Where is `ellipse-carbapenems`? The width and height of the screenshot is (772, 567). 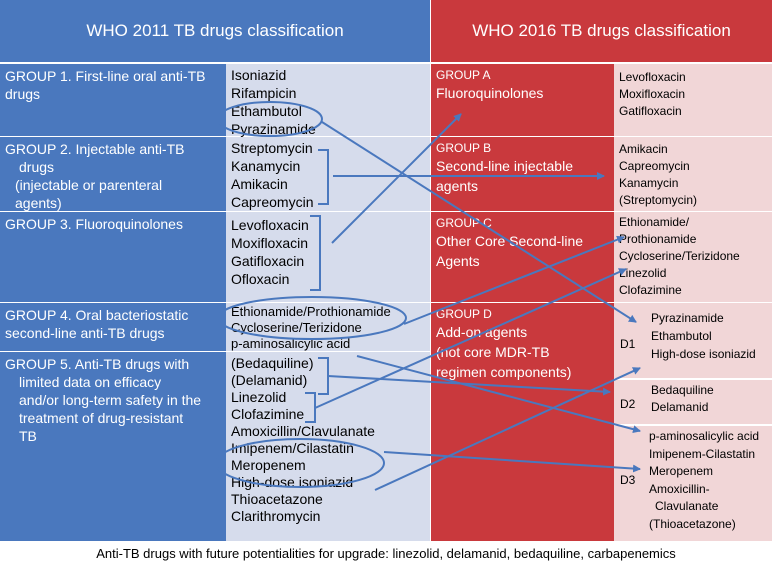
ellipse-carbapenems is located at coordinates (300, 463).